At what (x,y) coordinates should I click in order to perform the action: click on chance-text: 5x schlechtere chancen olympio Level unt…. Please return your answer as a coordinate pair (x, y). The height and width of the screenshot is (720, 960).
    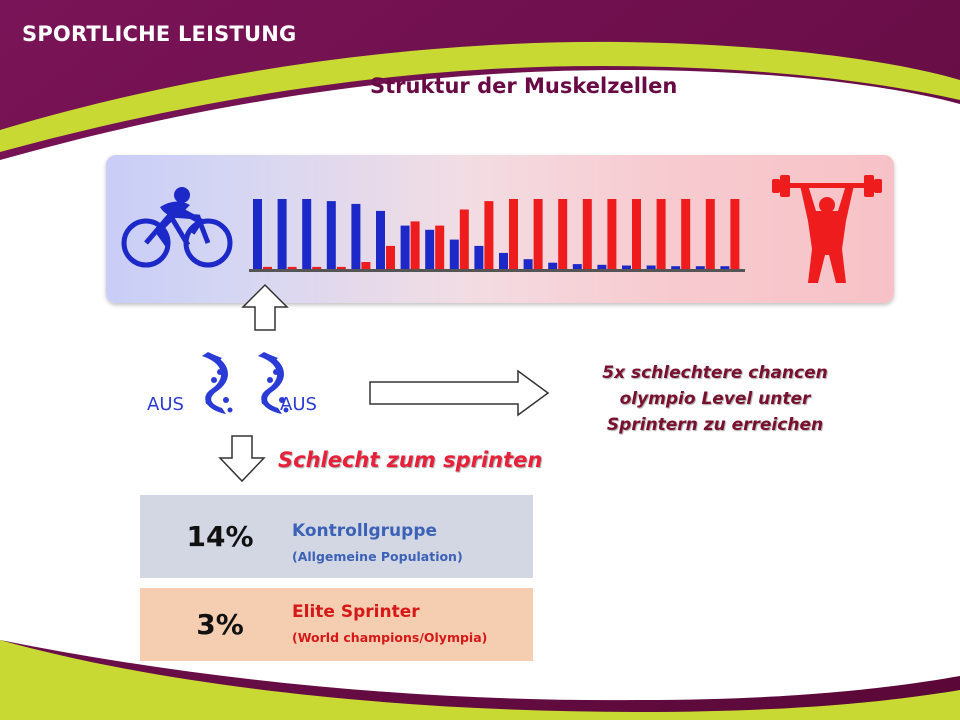
    Looking at the image, I should click on (715, 399).